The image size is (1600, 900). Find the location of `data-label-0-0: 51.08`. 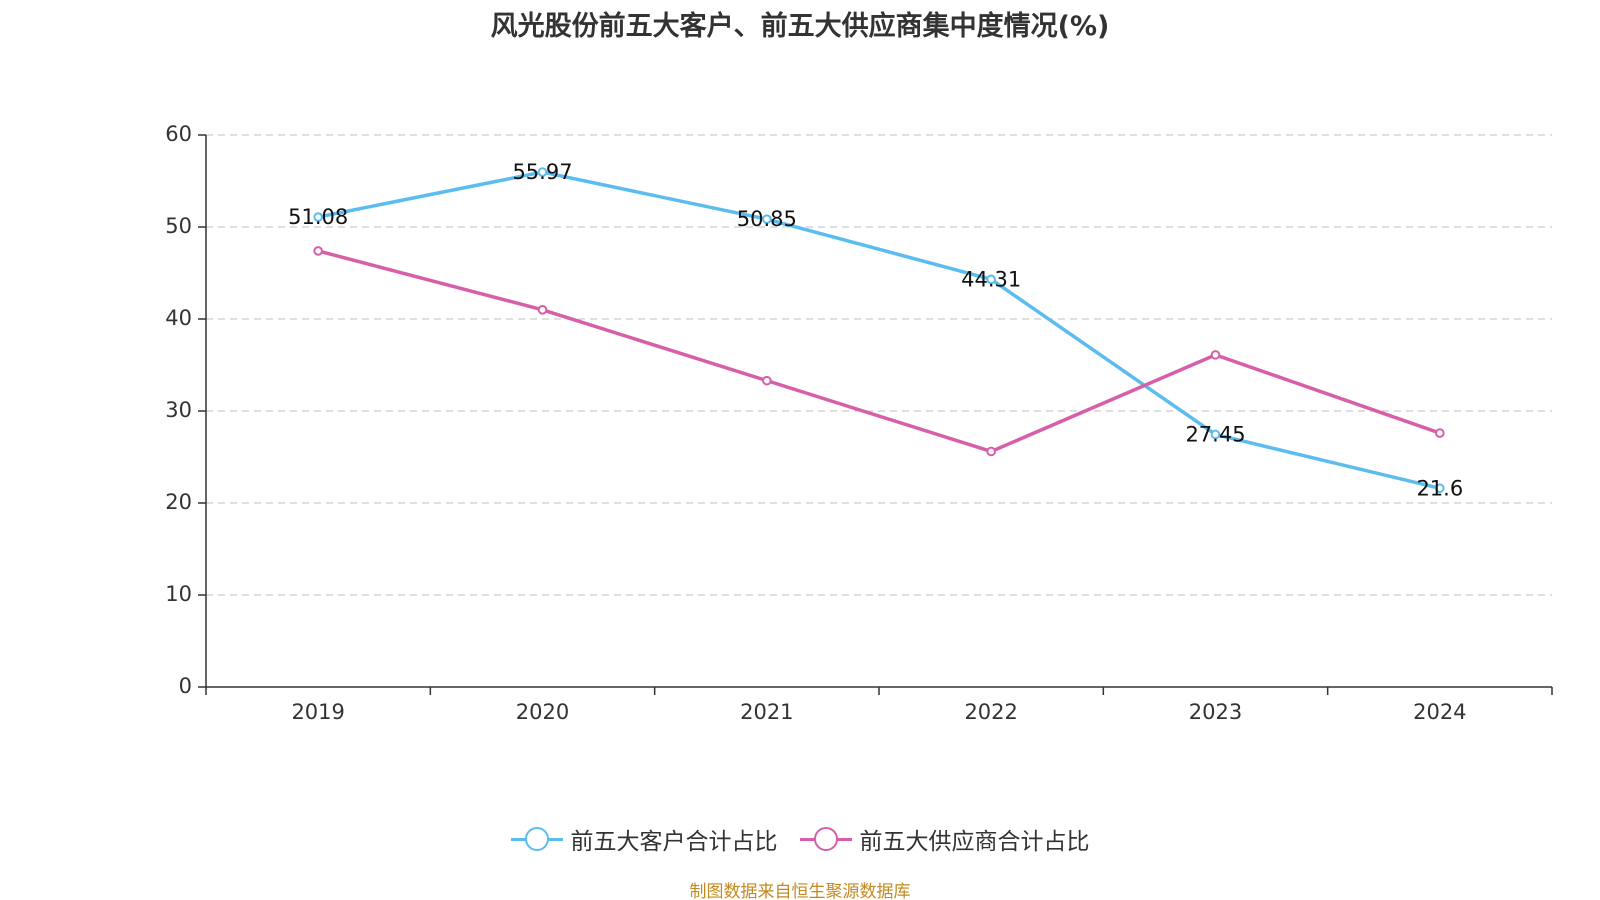

data-label-0-0: 51.08 is located at coordinates (318, 217).